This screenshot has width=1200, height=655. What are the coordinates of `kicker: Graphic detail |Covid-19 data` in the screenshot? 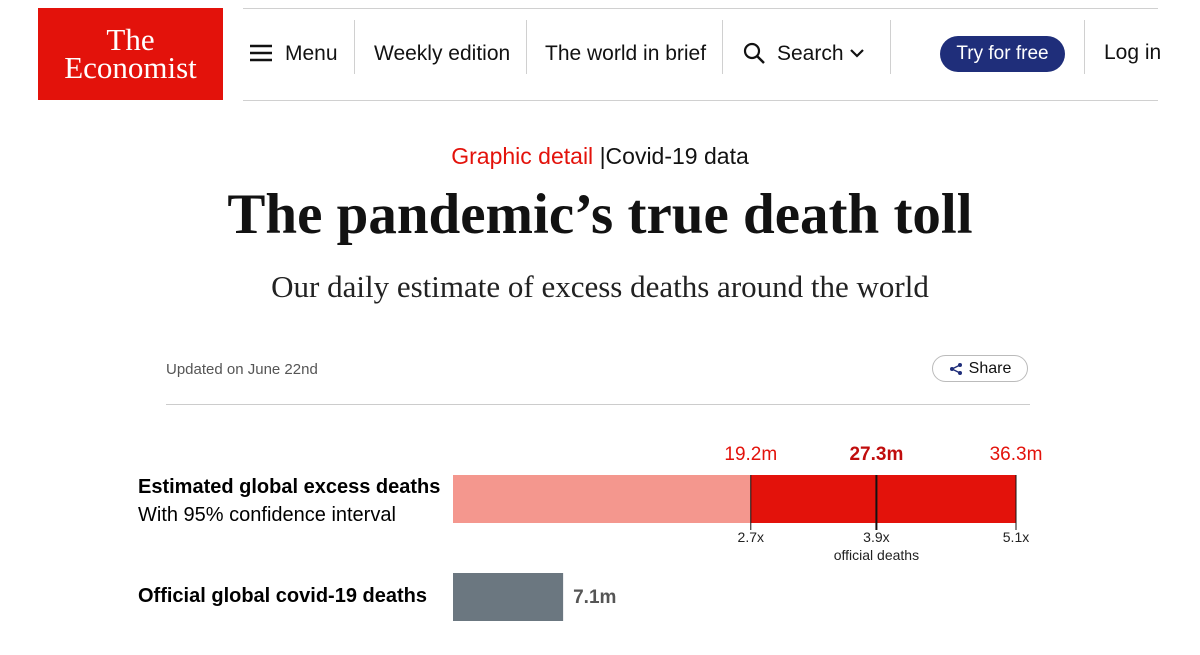 It's located at (600, 156).